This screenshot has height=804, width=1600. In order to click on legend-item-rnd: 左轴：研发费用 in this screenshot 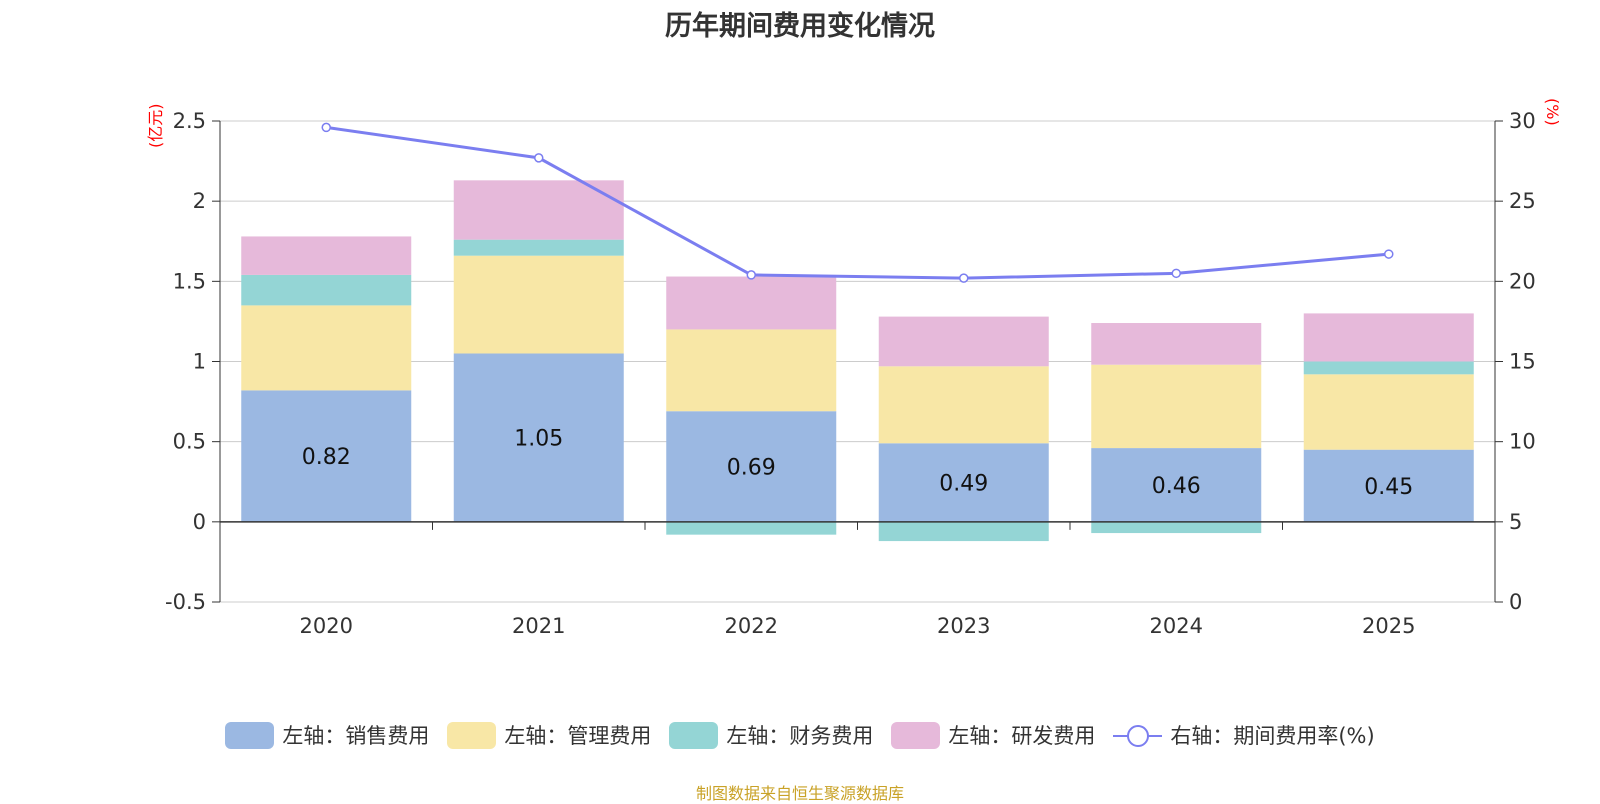, I will do `click(993, 735)`.